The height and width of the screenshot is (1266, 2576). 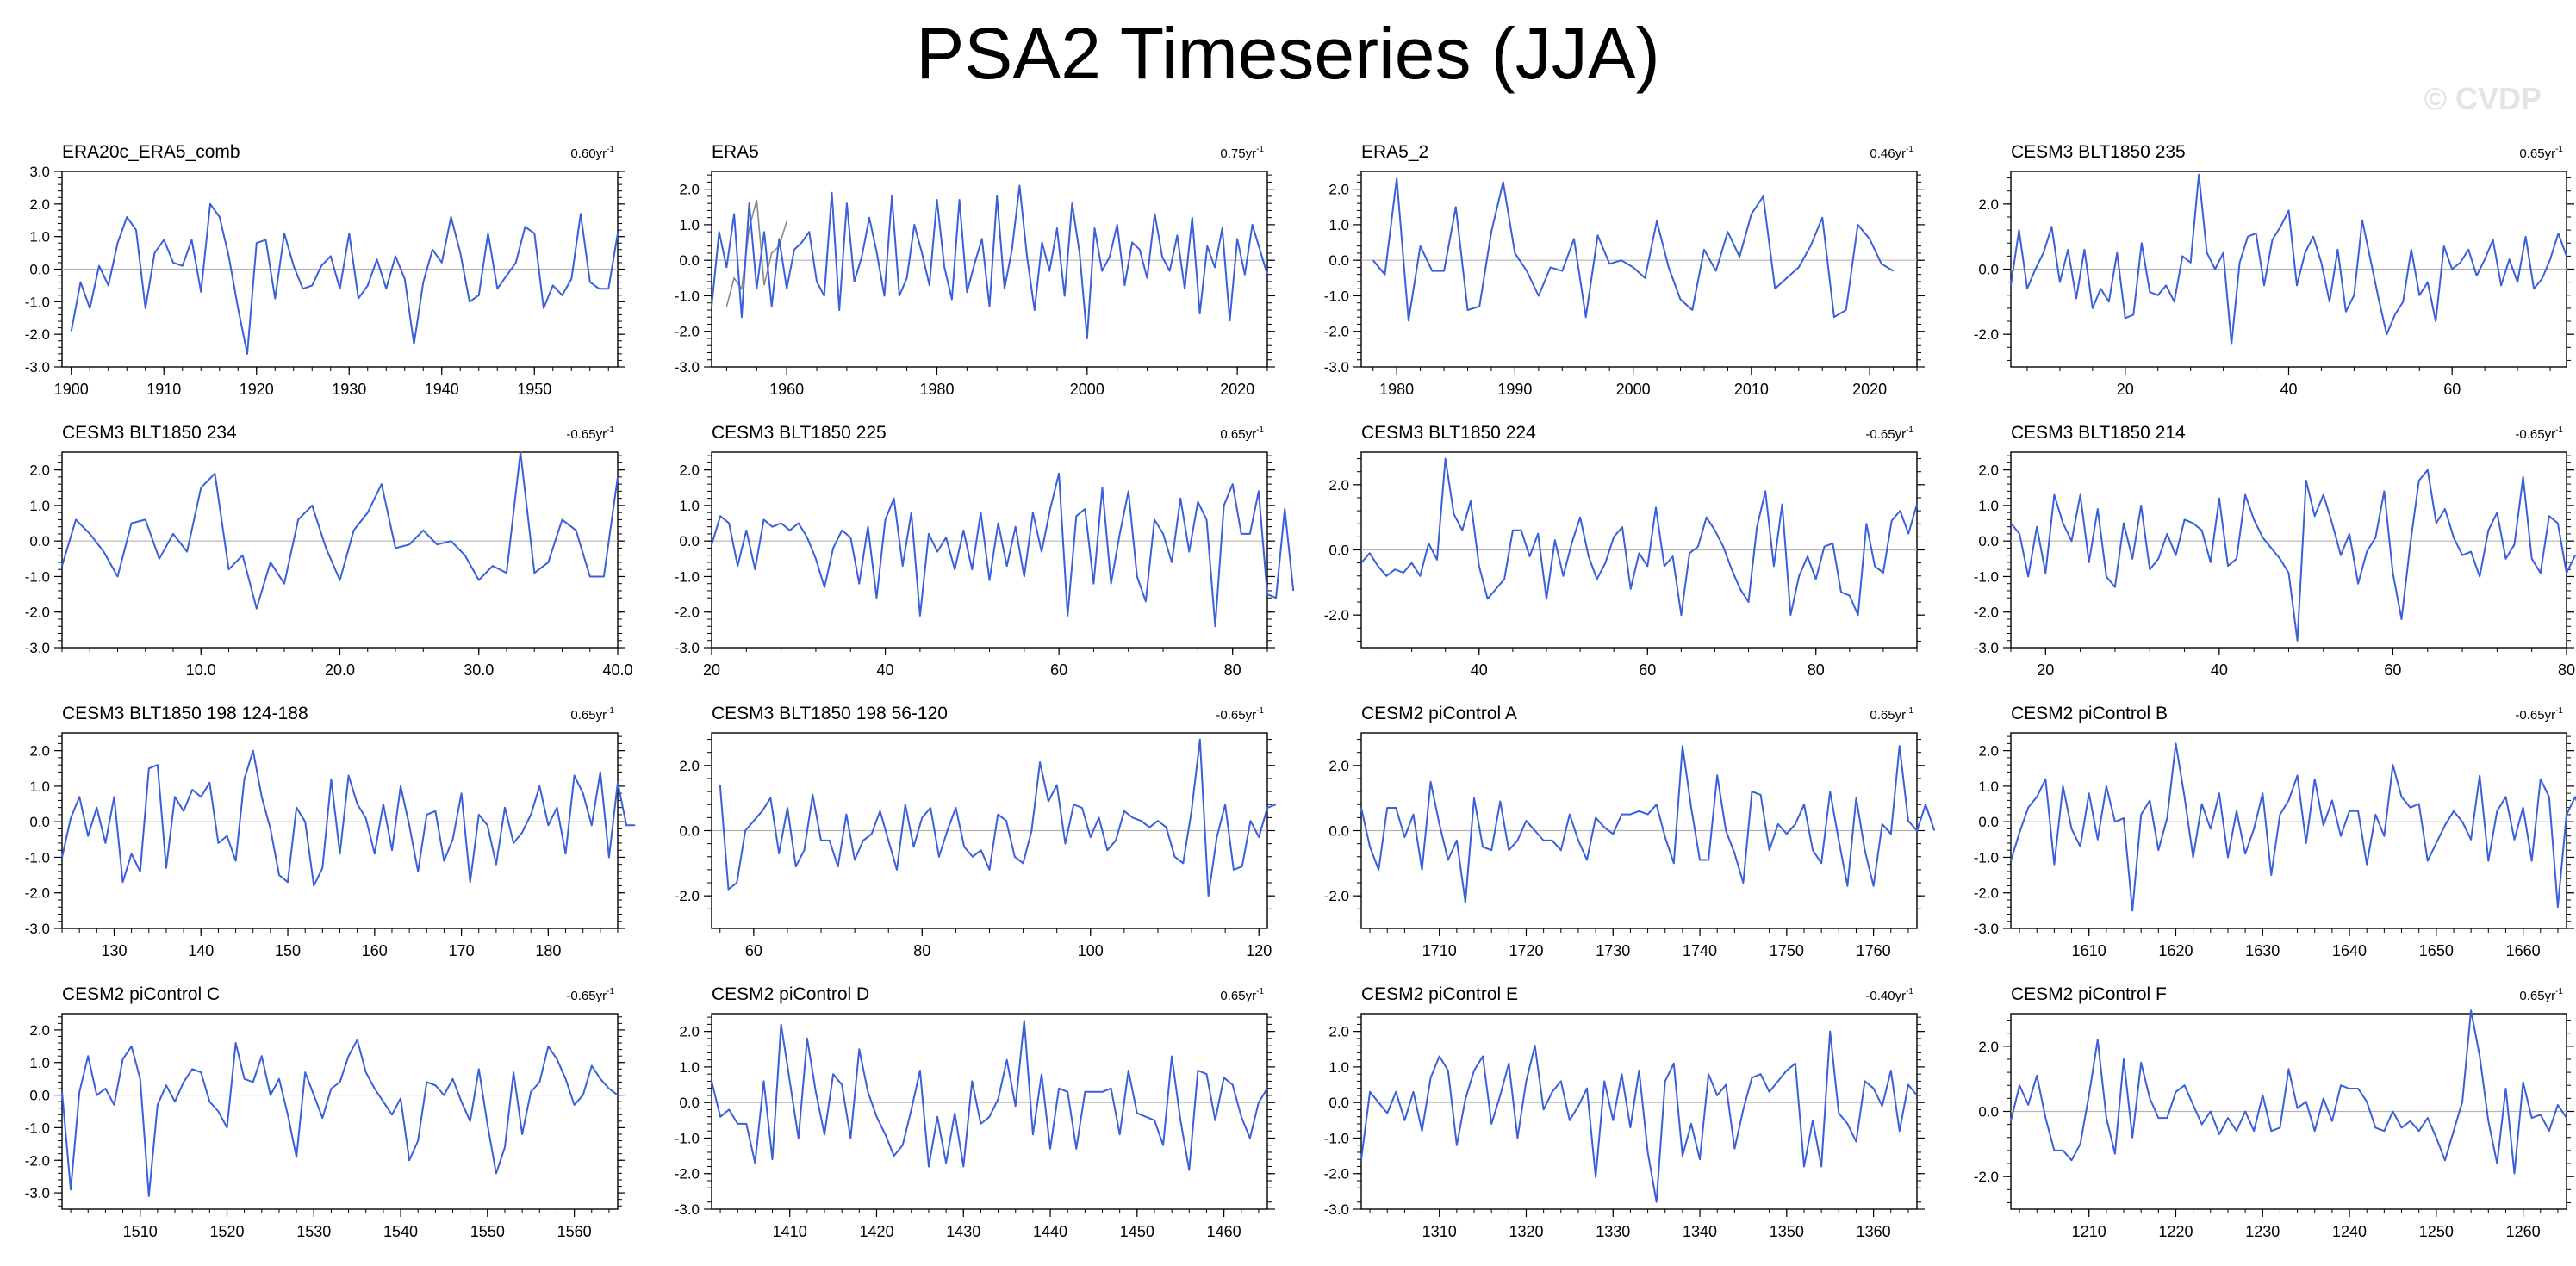 What do you see at coordinates (548, 951) in the screenshot?
I see `x-tick-label: 180` at bounding box center [548, 951].